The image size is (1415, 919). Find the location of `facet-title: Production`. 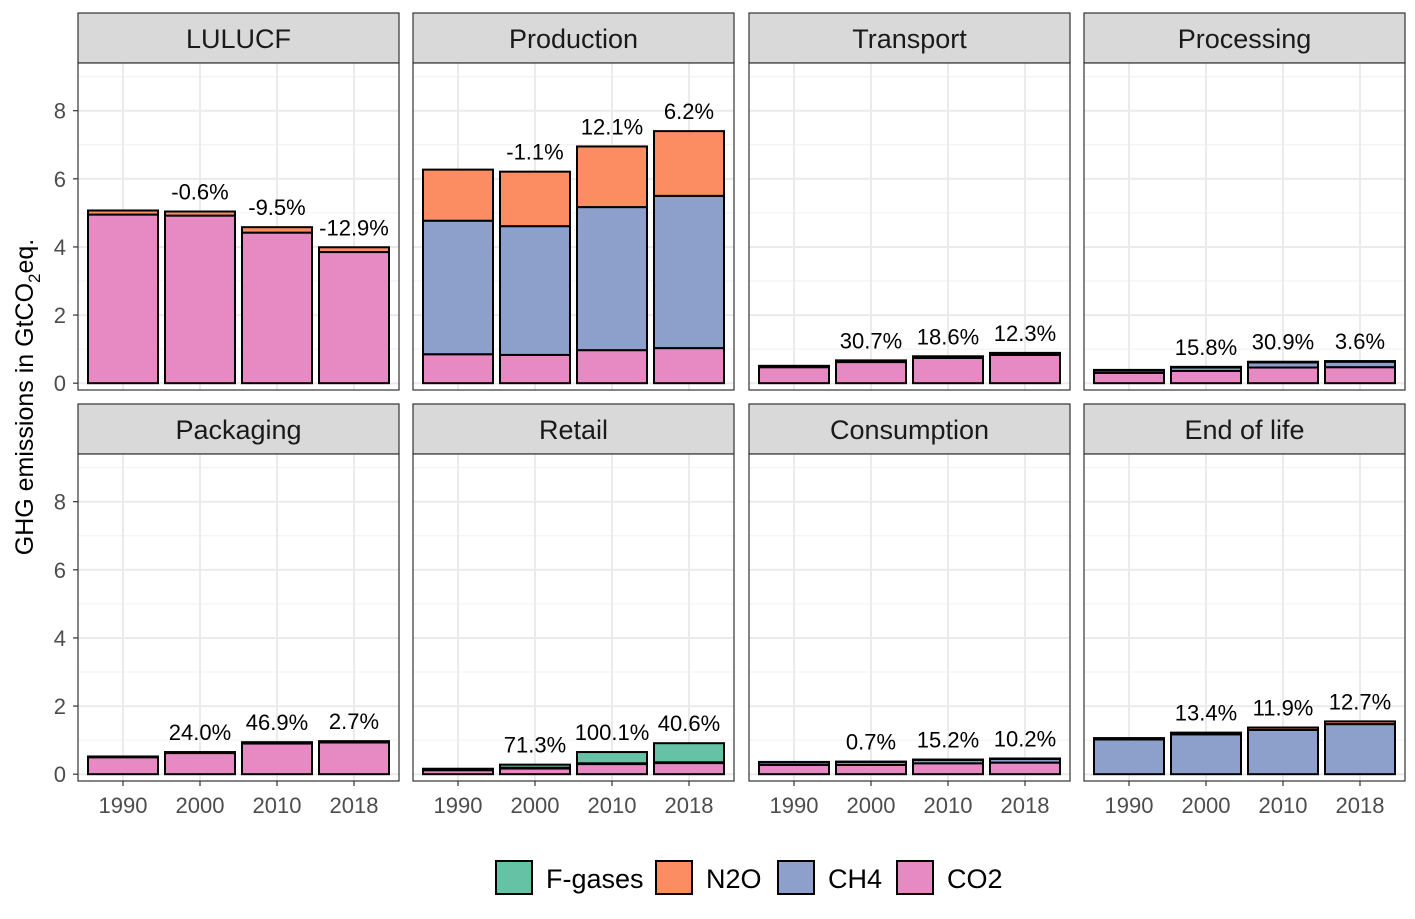

facet-title: Production is located at coordinates (573, 39).